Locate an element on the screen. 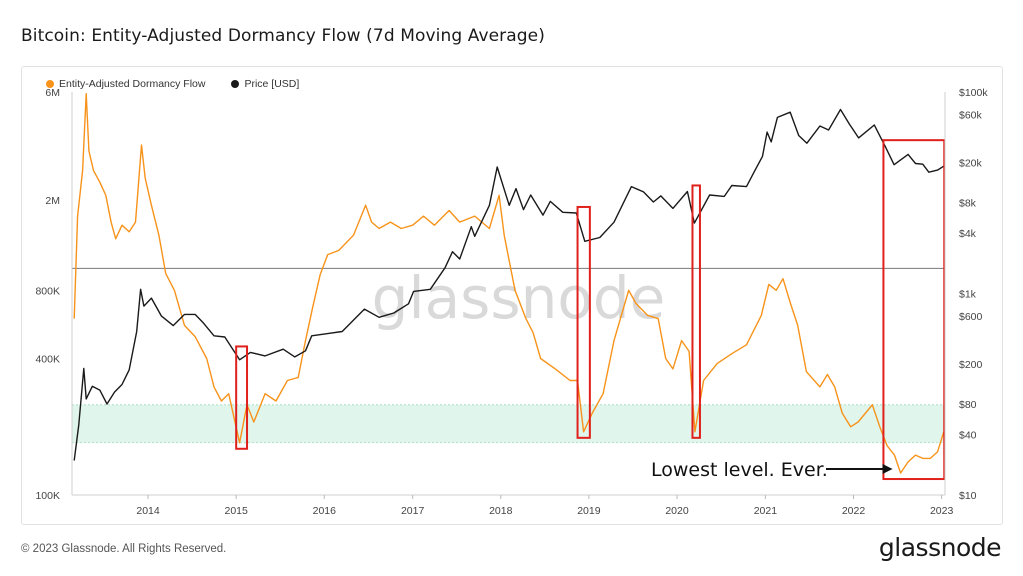 This screenshot has height=576, width=1023. legend-item-dormancy: Entity-Adjusted Dormancy Flow is located at coordinates (125, 84).